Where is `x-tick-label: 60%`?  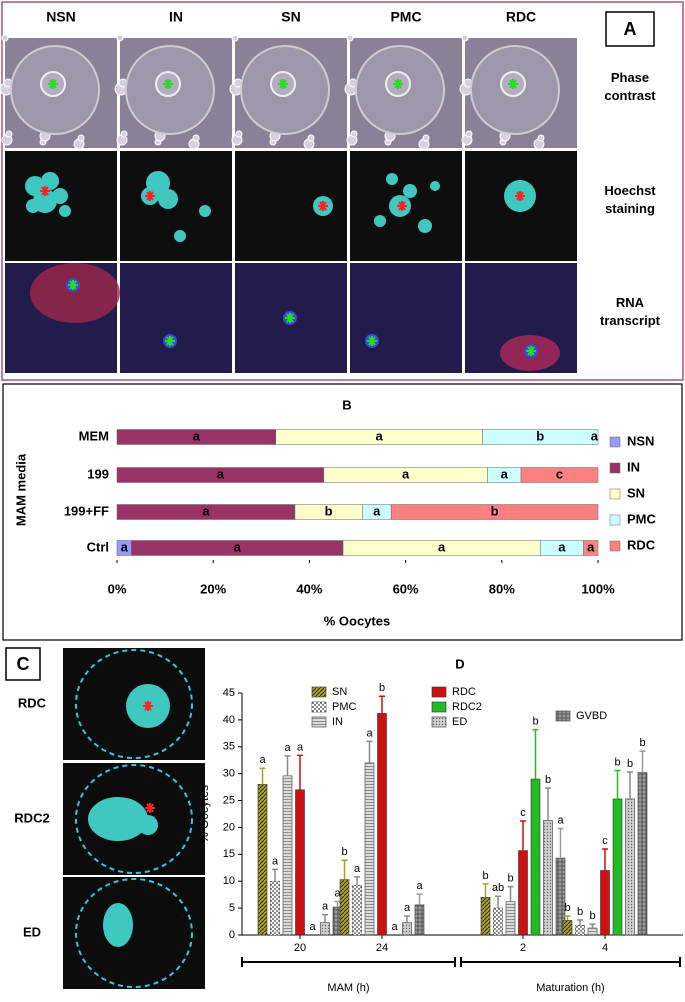 x-tick-label: 60% is located at coordinates (406, 588).